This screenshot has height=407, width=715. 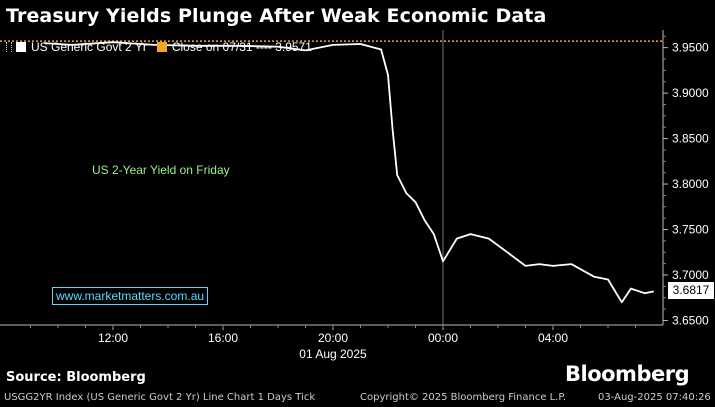 I want to click on y-tick-label: 3.8500, so click(x=690, y=139).